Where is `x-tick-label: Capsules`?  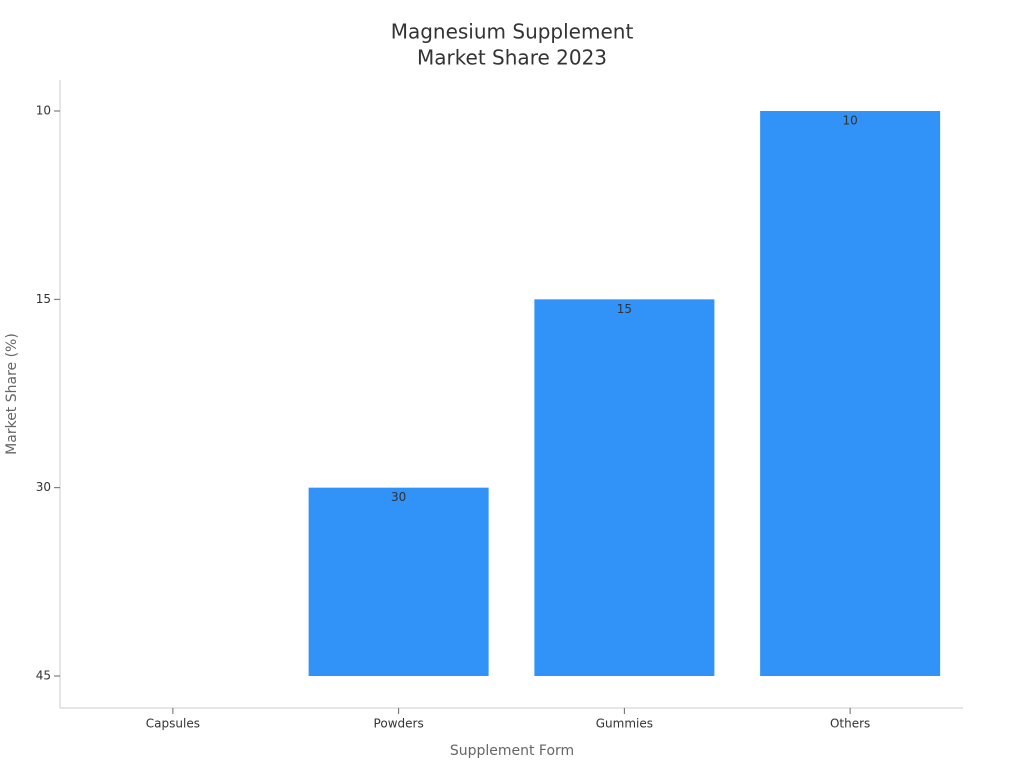
x-tick-label: Capsules is located at coordinates (173, 724).